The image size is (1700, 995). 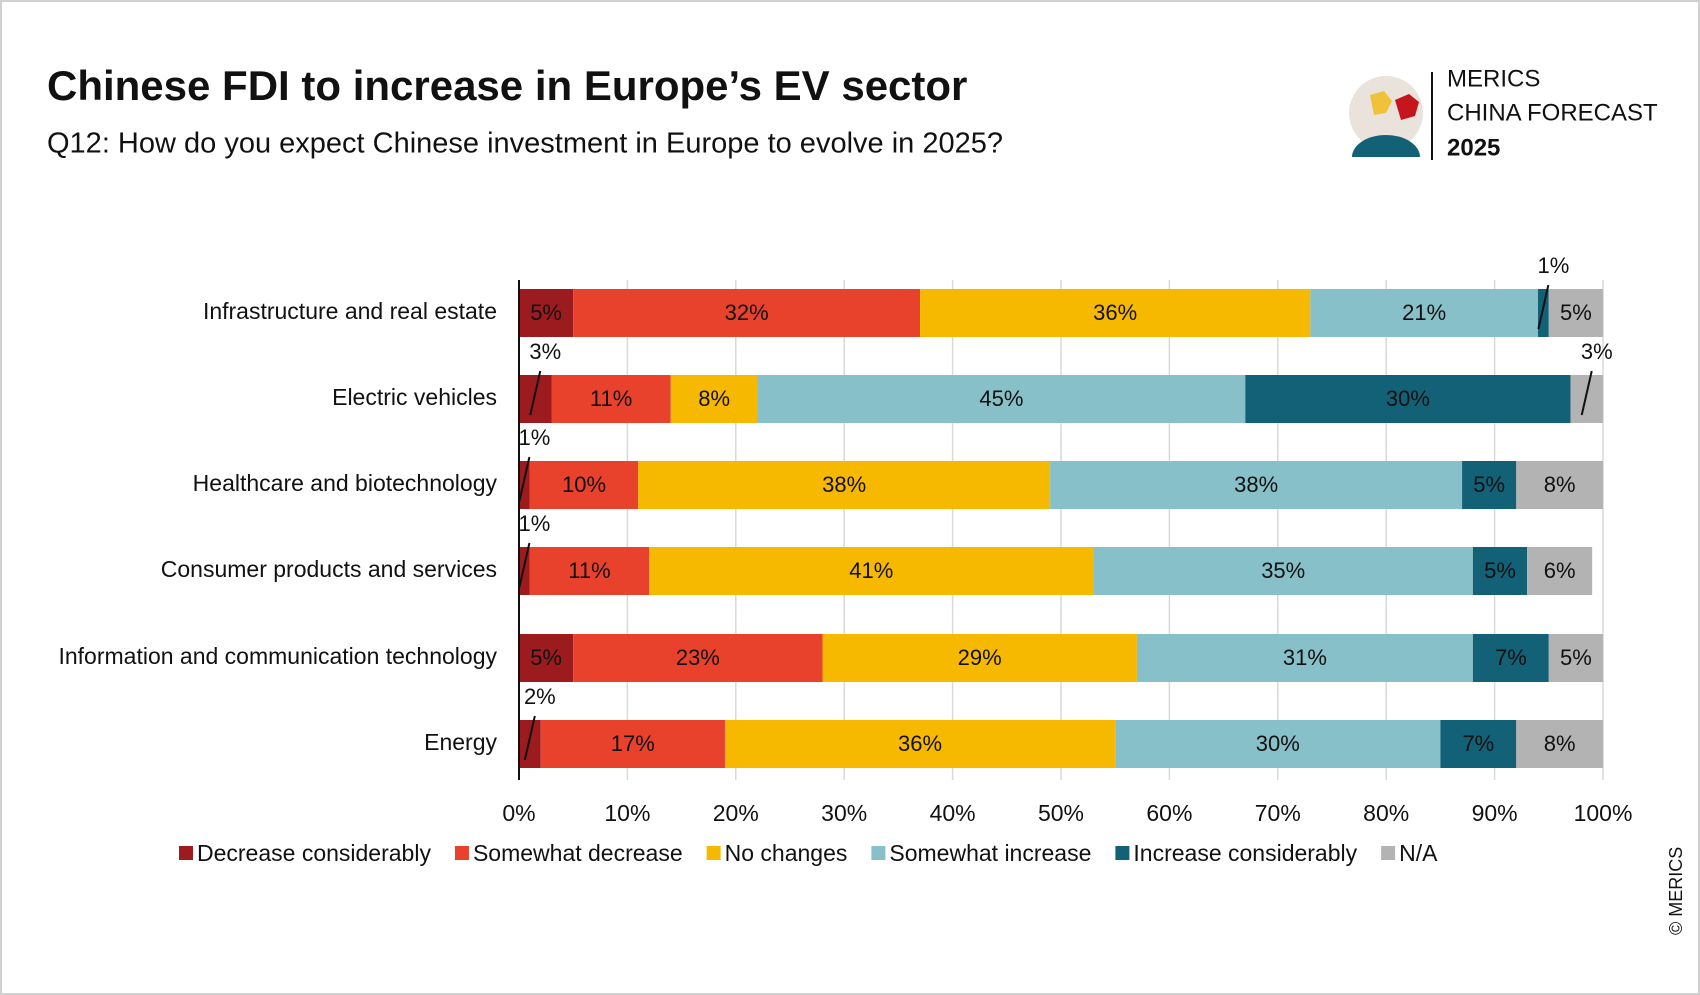 What do you see at coordinates (350, 311) in the screenshot?
I see `y-tick-label: Infrastructure and real estate` at bounding box center [350, 311].